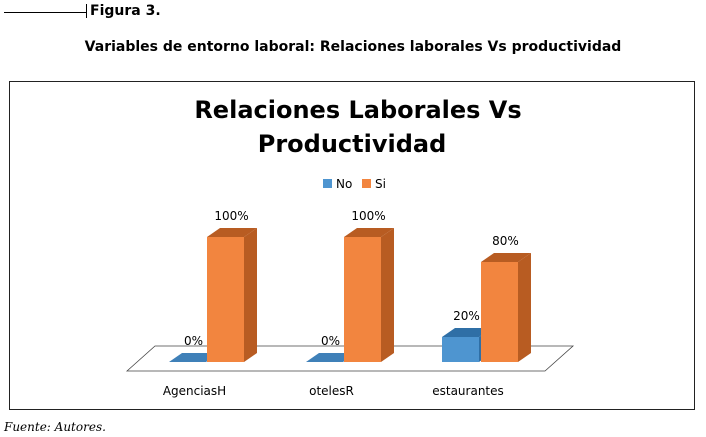 This screenshot has height=437, width=706. What do you see at coordinates (505, 241) in the screenshot?
I see `data-label-si-2: 80%` at bounding box center [505, 241].